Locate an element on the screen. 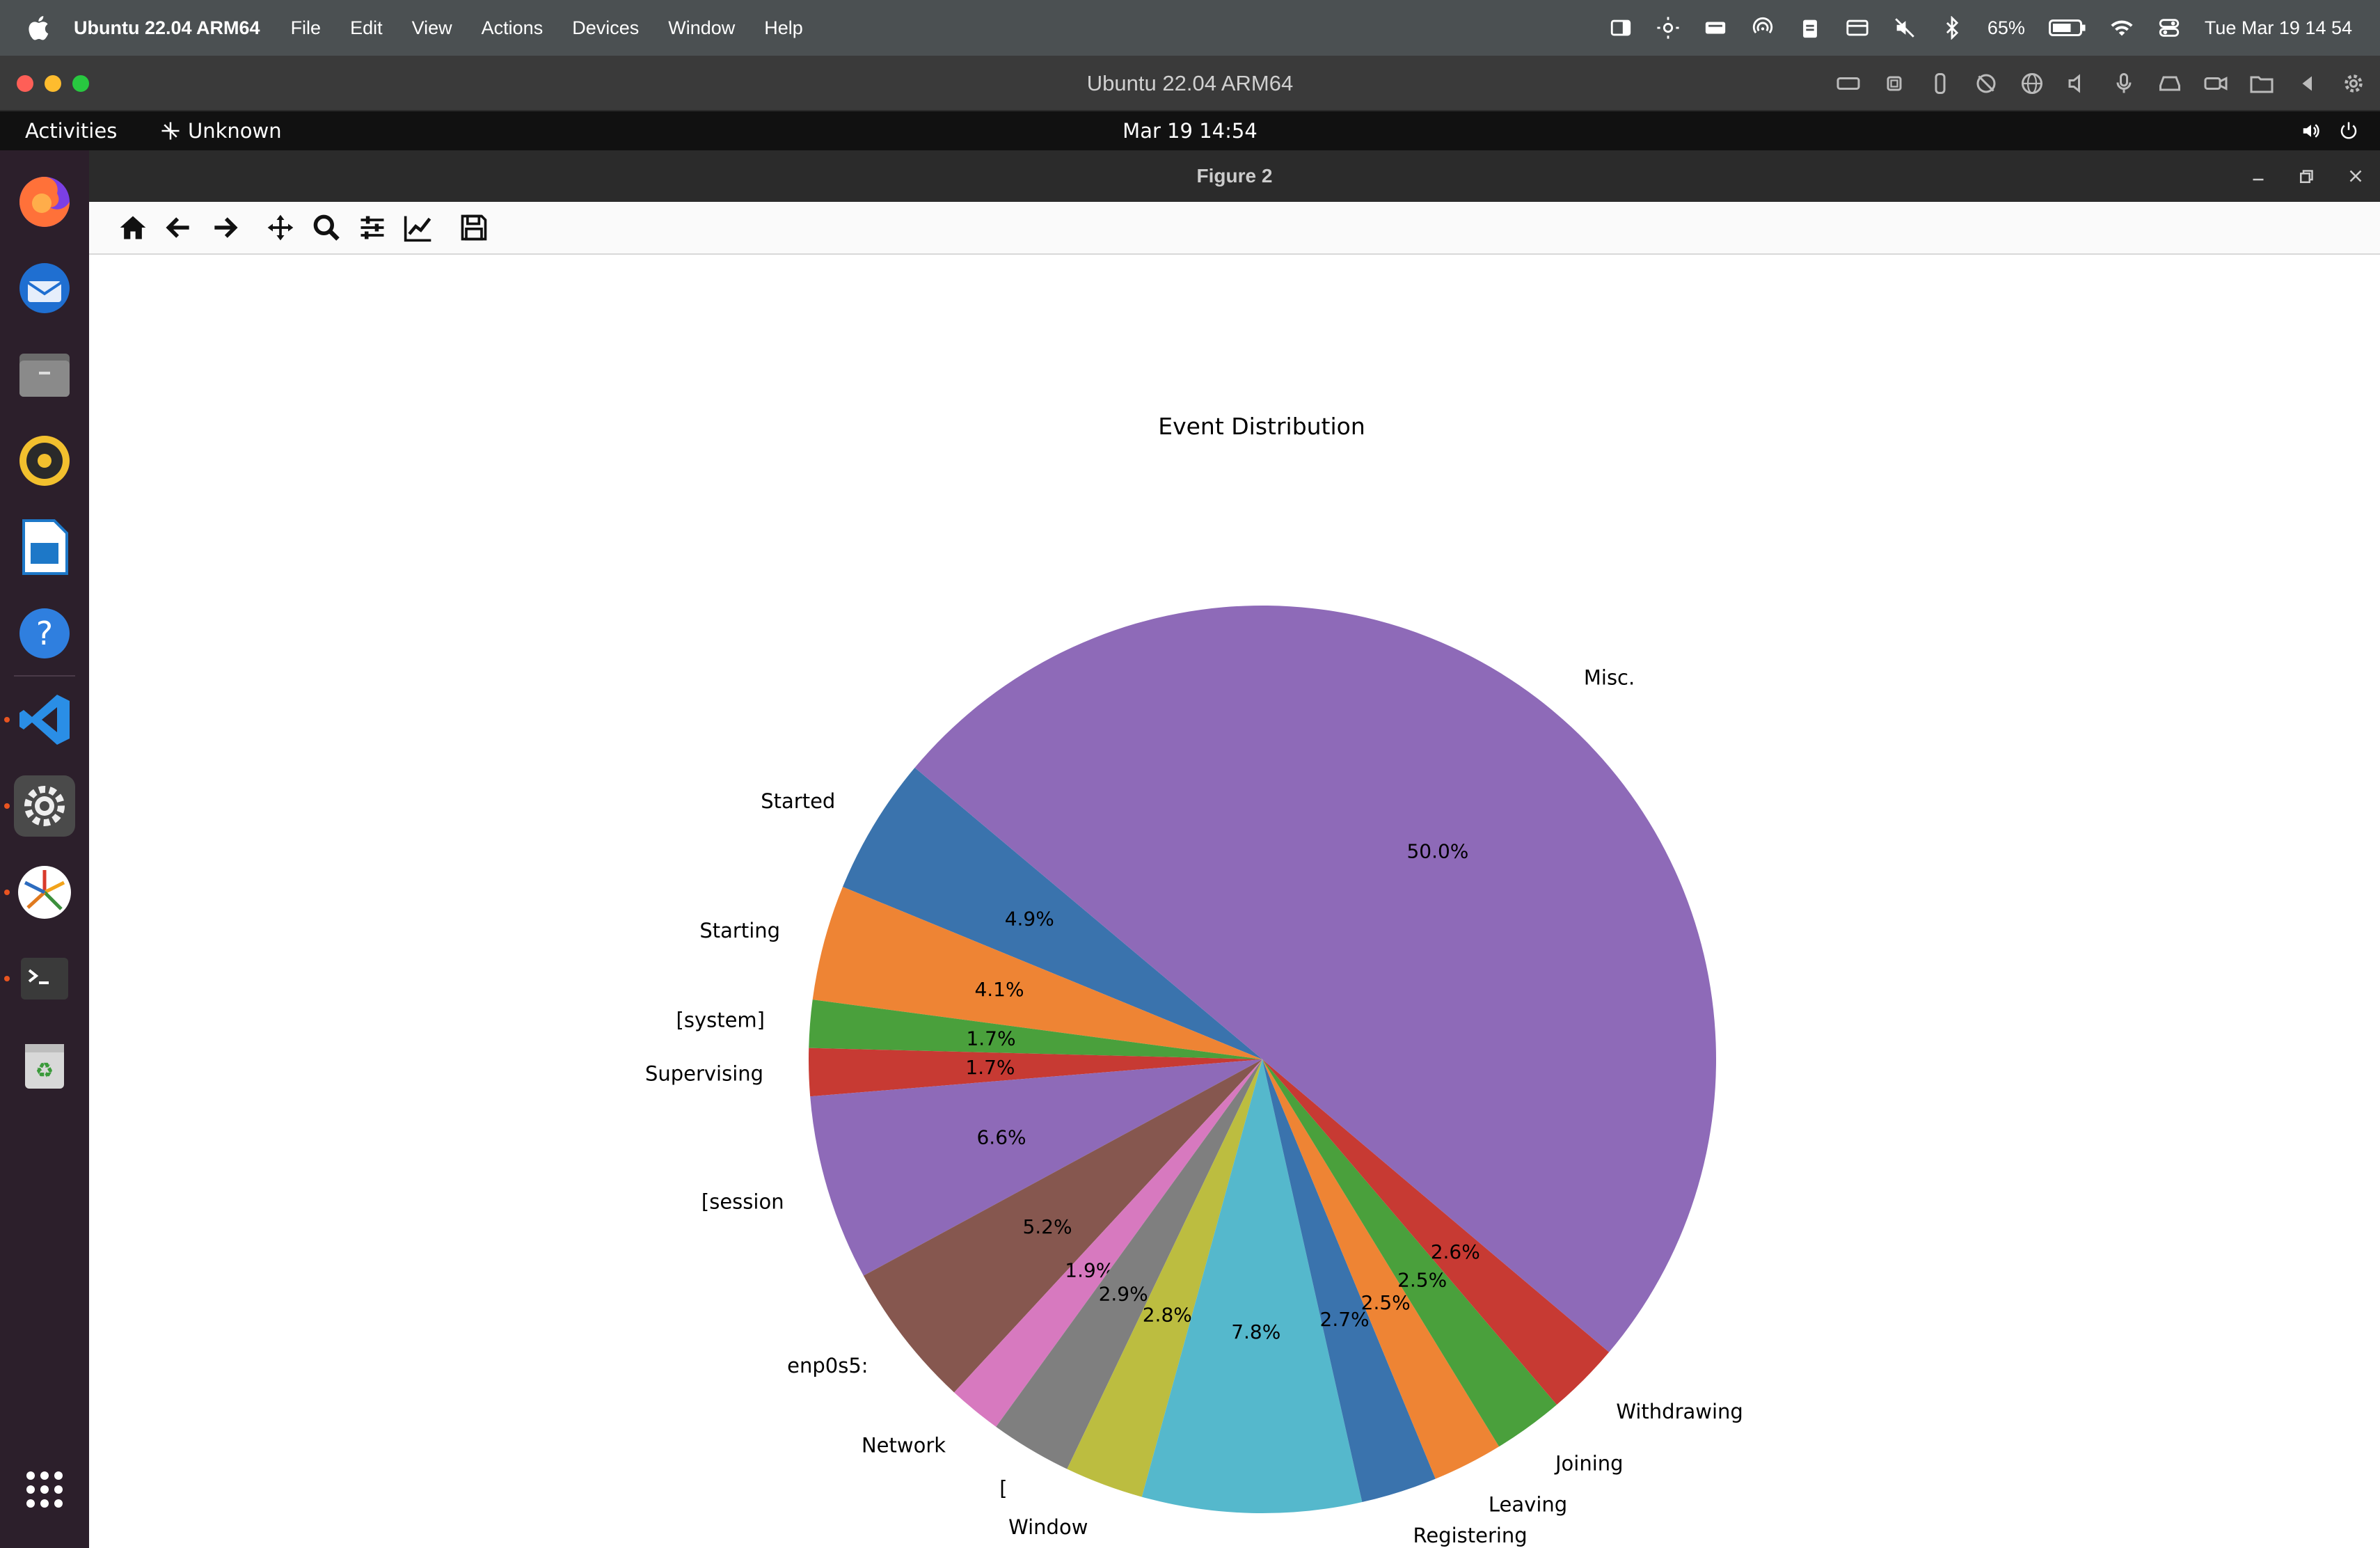 The width and height of the screenshot is (2380, 1548). help-icon: ? is located at coordinates (44, 633).